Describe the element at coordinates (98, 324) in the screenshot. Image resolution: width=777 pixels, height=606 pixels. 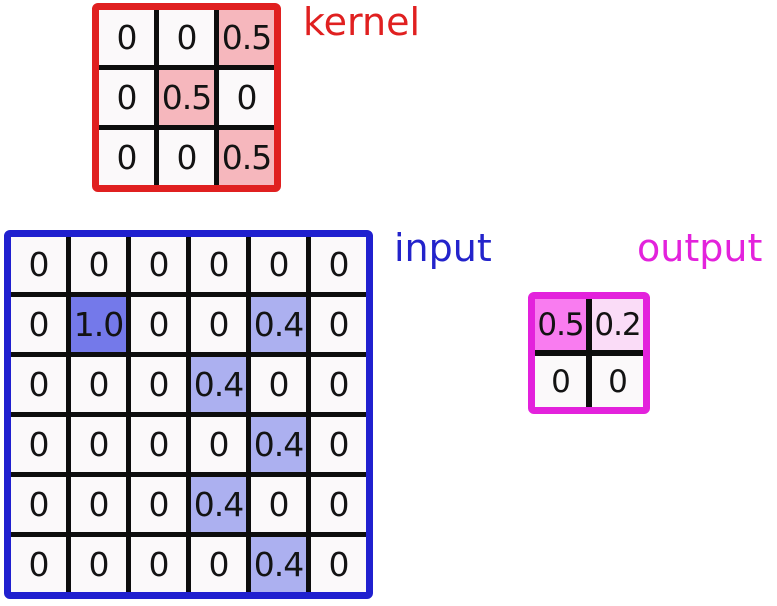
I see `input-cell: 1.0` at that location.